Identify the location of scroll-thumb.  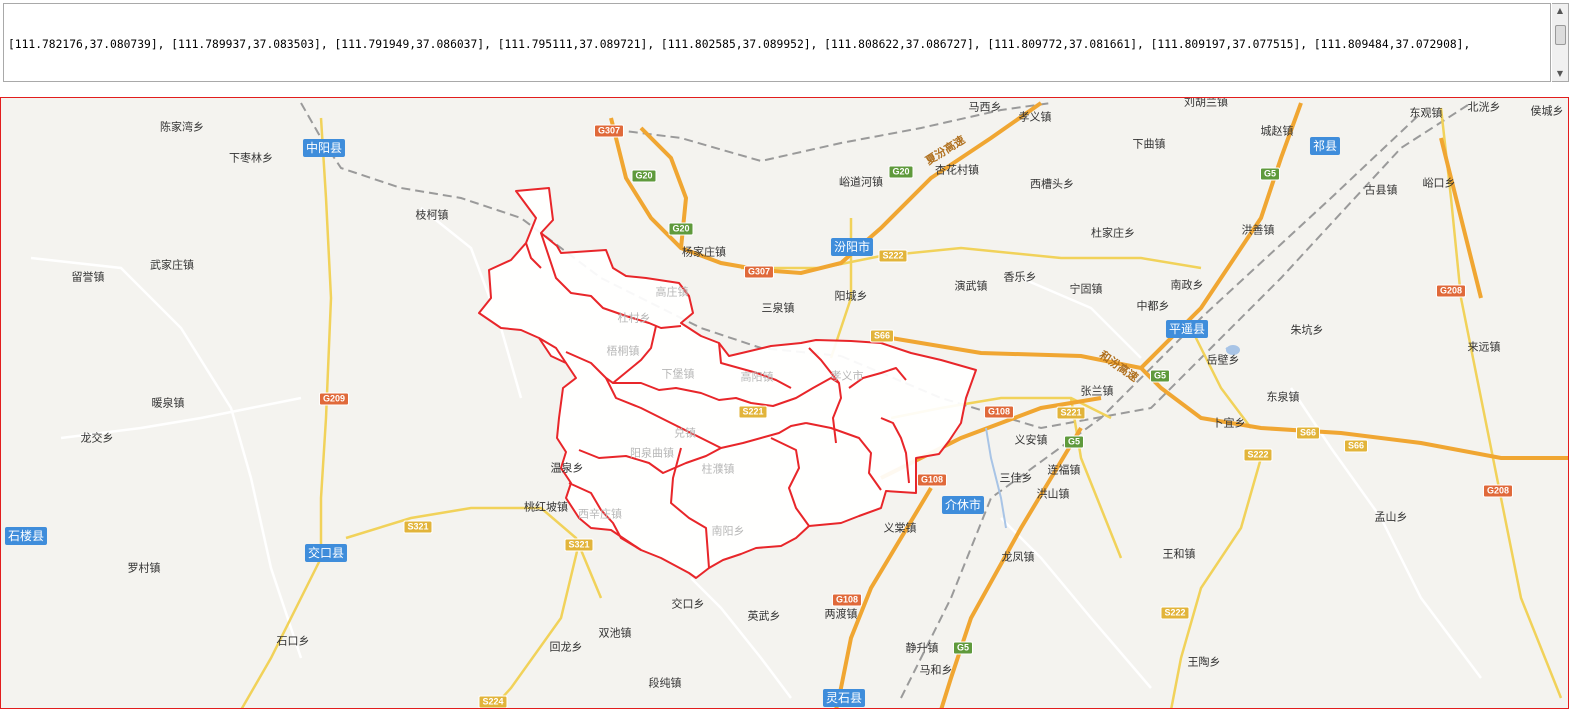
(1560, 35).